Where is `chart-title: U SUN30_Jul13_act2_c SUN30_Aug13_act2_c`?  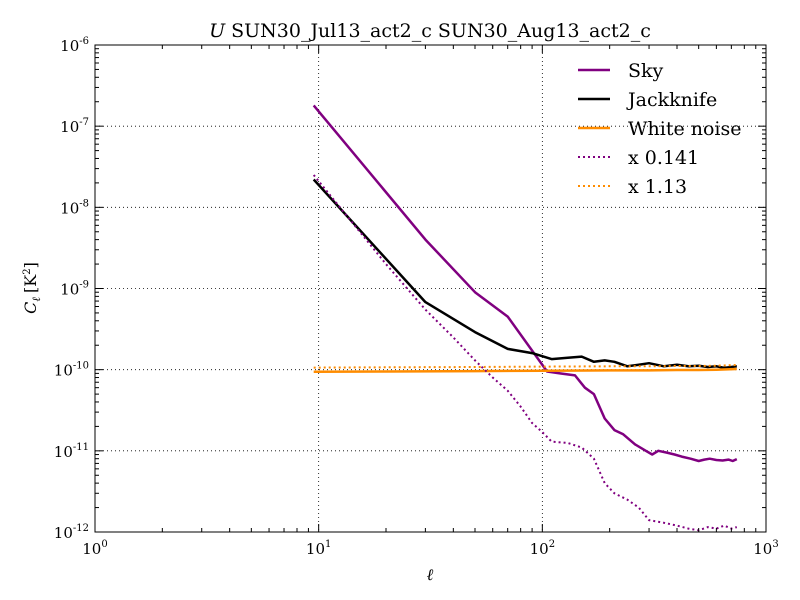
chart-title: U SUN30_Jul13_act2_c SUN30_Aug13_act2_c is located at coordinates (430, 31).